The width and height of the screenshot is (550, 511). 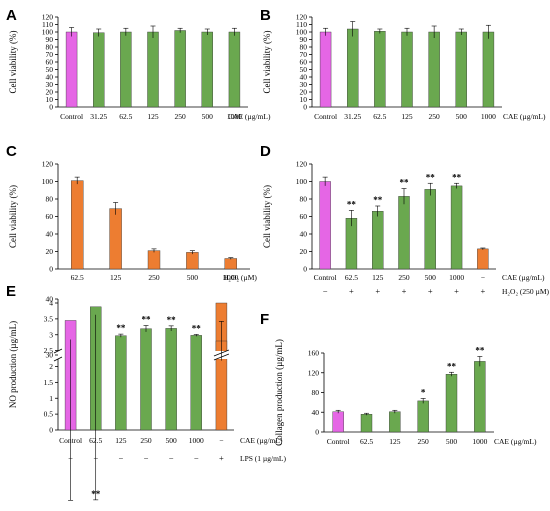 I want to click on x-tick-label: 125, so click(x=121, y=440).